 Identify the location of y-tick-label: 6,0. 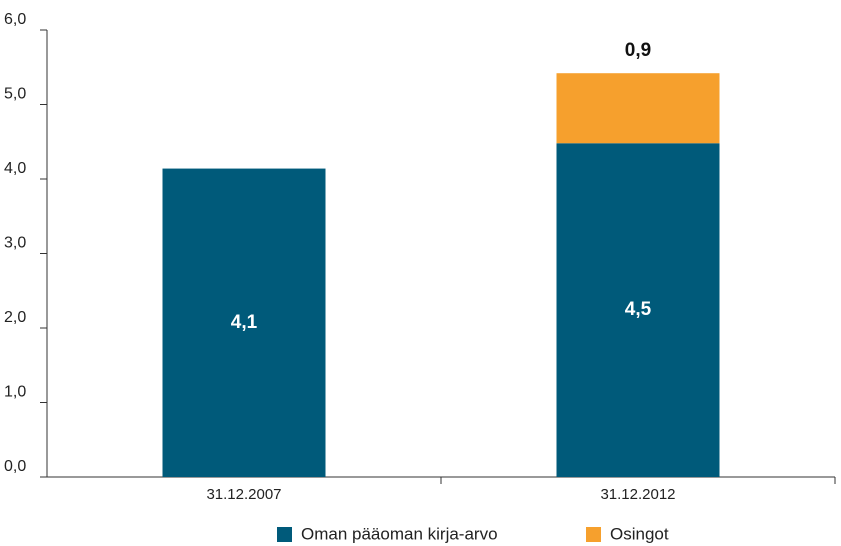
(15, 19).